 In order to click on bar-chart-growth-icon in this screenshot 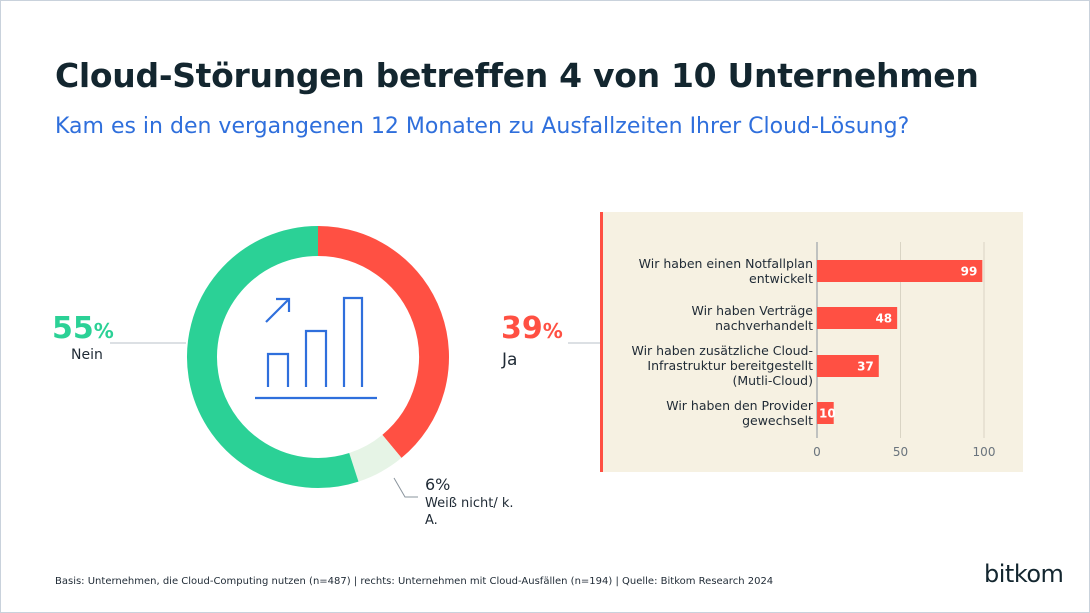, I will do `click(316, 348)`.